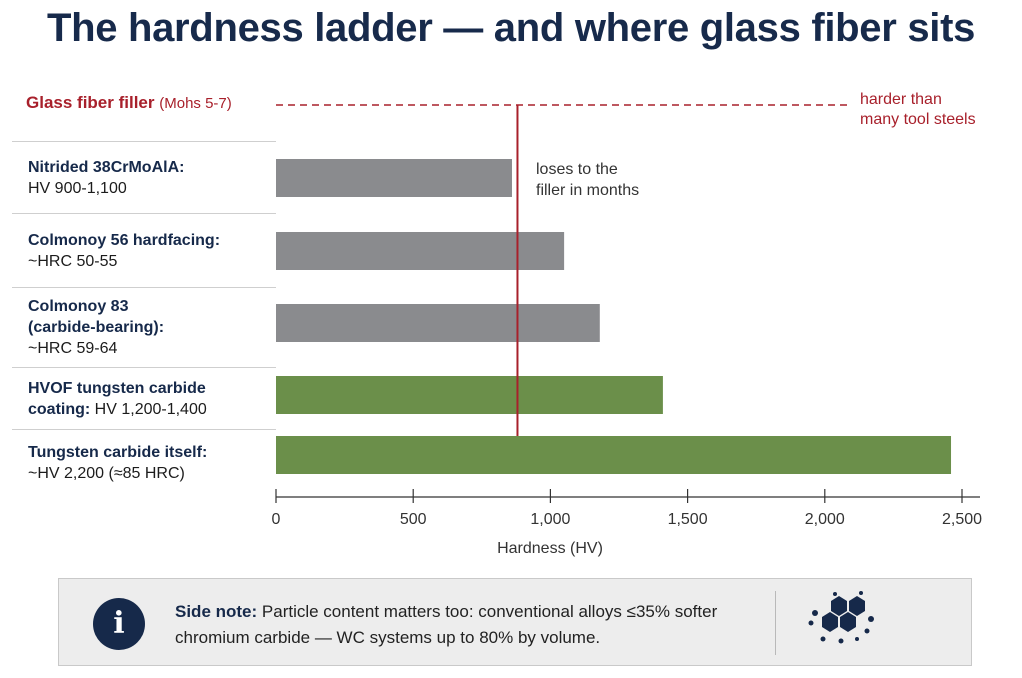 Image resolution: width=1022 pixels, height=678 pixels. Describe the element at coordinates (77, 188) in the screenshot. I see `row-spec: HV 900-1,100` at that location.